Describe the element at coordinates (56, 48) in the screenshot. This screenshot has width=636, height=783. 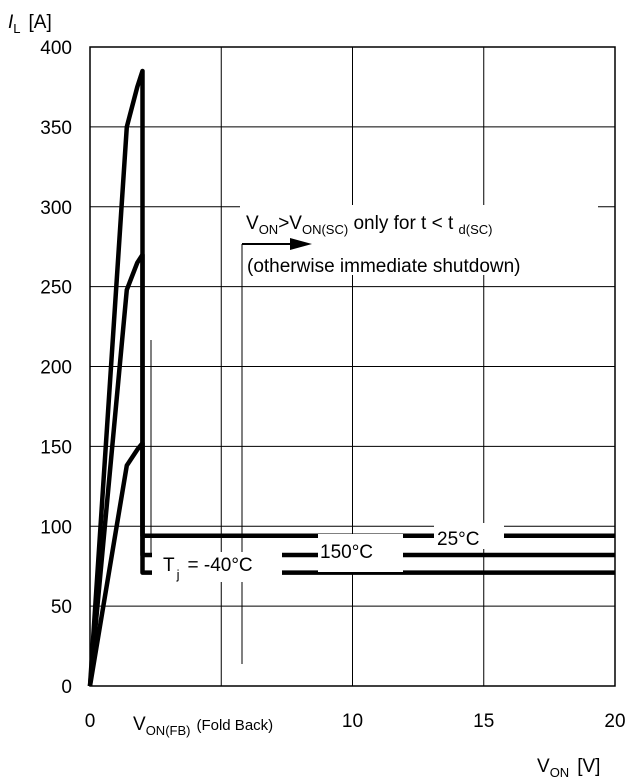
I see `y-tick-label: 400` at that location.